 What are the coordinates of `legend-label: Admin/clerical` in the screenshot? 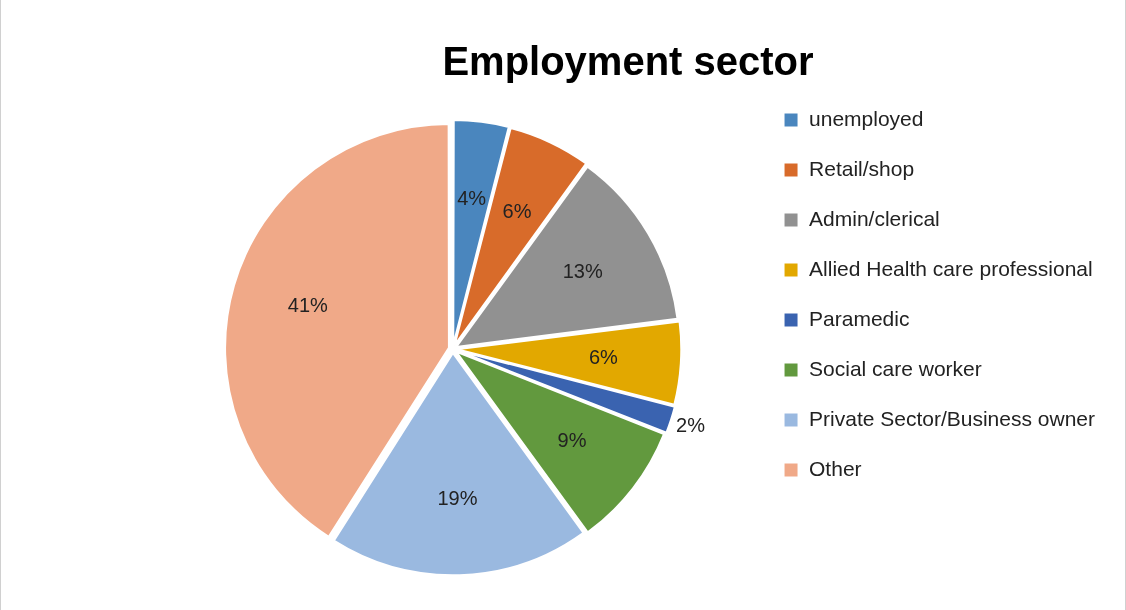 It's located at (874, 218).